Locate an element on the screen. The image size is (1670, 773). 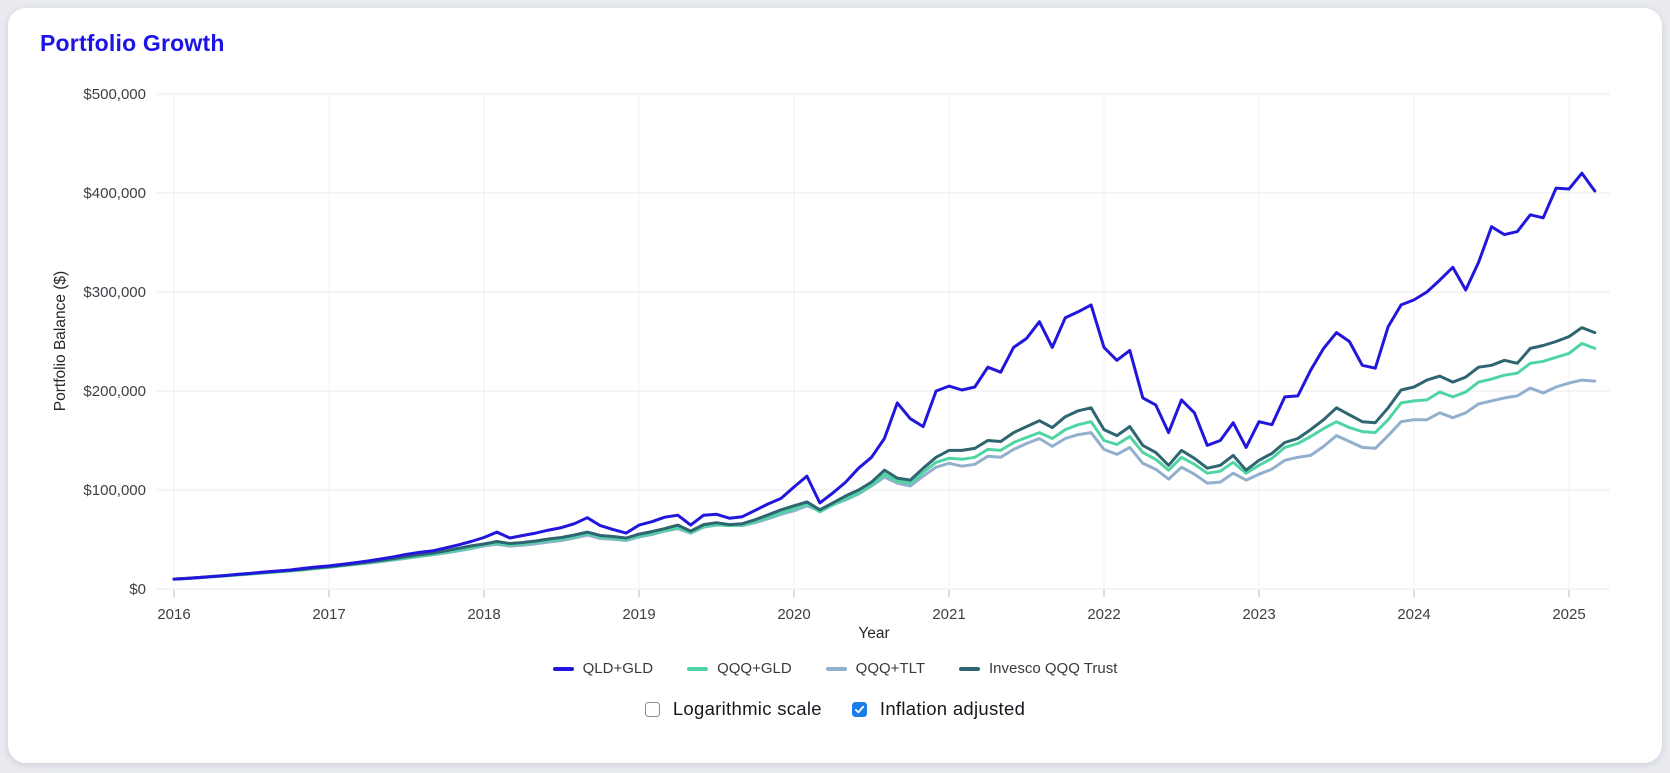
legend-item-QQQ+TLT: QQQ+TLT is located at coordinates (875, 668).